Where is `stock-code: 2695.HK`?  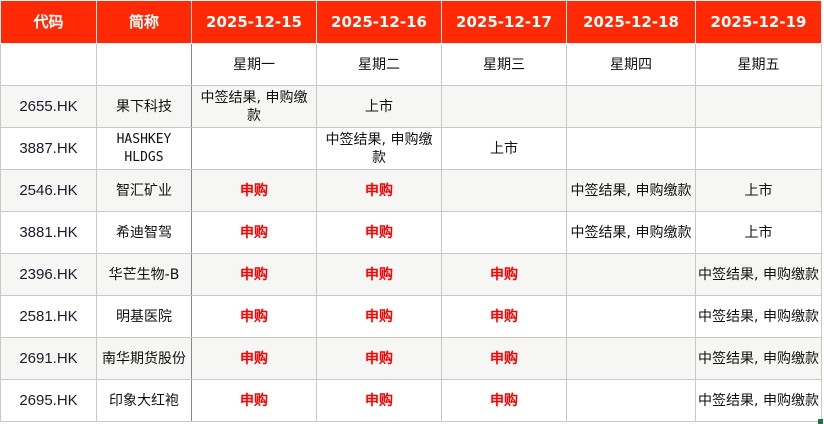 stock-code: 2695.HK is located at coordinates (48, 400).